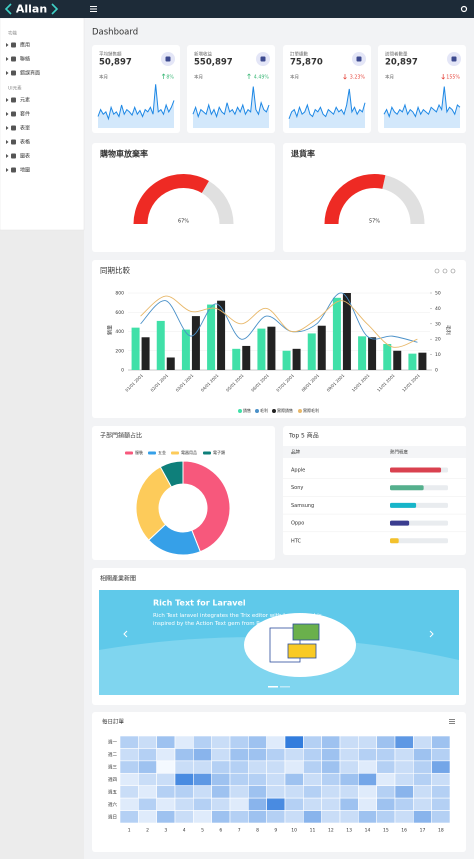  Describe the element at coordinates (119, 313) in the screenshot. I see `y-tick-label: 600` at that location.